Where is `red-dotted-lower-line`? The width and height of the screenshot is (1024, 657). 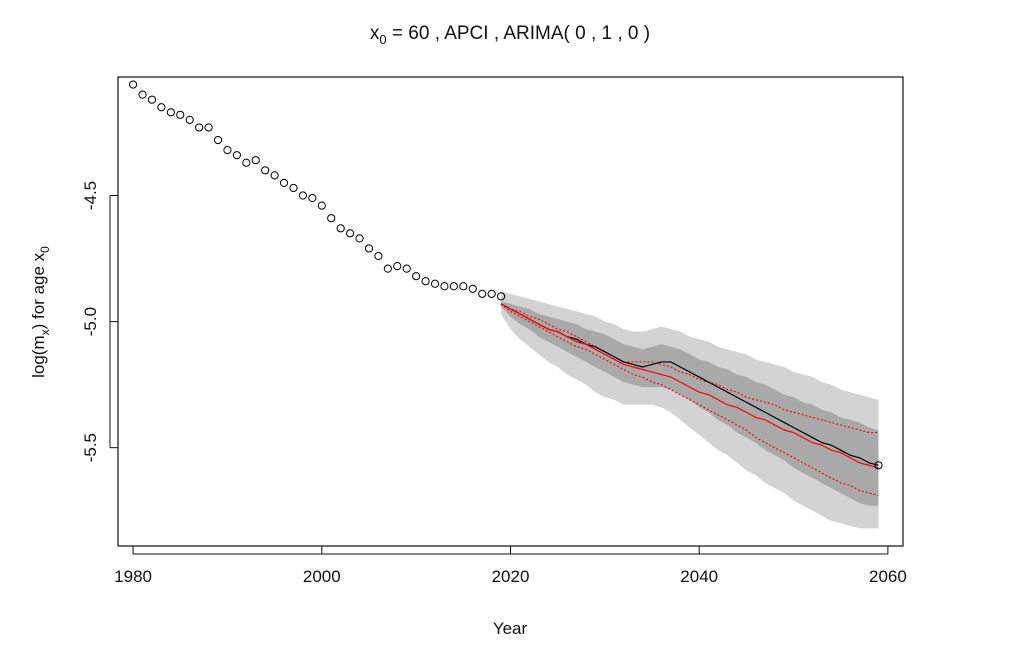 red-dotted-lower-line is located at coordinates (689, 400).